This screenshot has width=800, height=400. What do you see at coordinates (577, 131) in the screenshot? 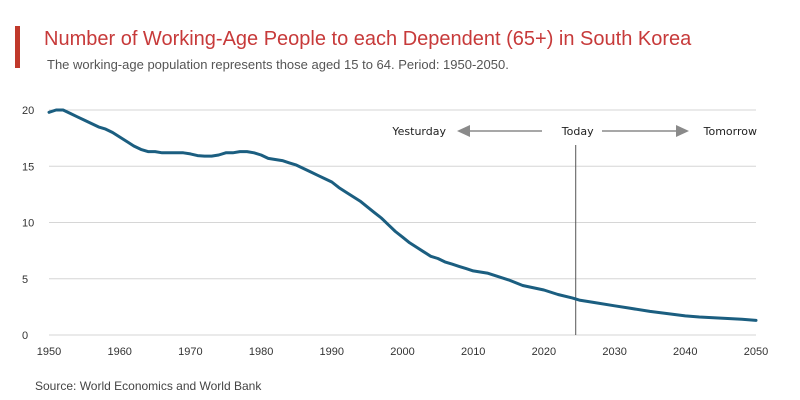
I see `today-label: Today` at bounding box center [577, 131].